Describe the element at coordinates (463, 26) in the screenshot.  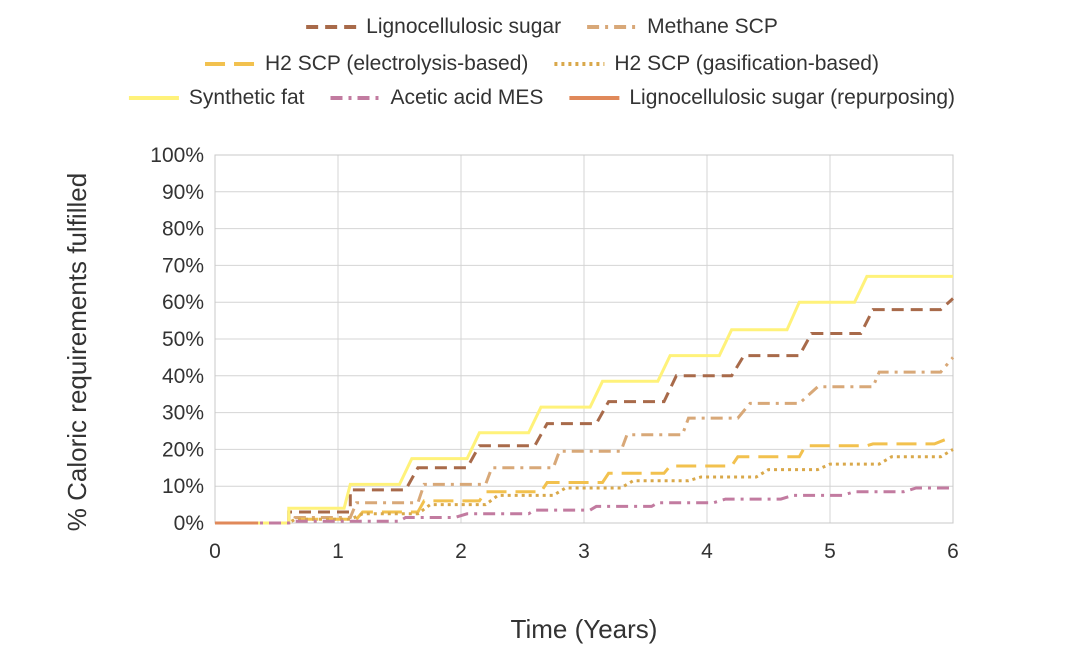
I see `legend-label-lignocellulosic-sugar: Lignocellulosic sugar` at that location.